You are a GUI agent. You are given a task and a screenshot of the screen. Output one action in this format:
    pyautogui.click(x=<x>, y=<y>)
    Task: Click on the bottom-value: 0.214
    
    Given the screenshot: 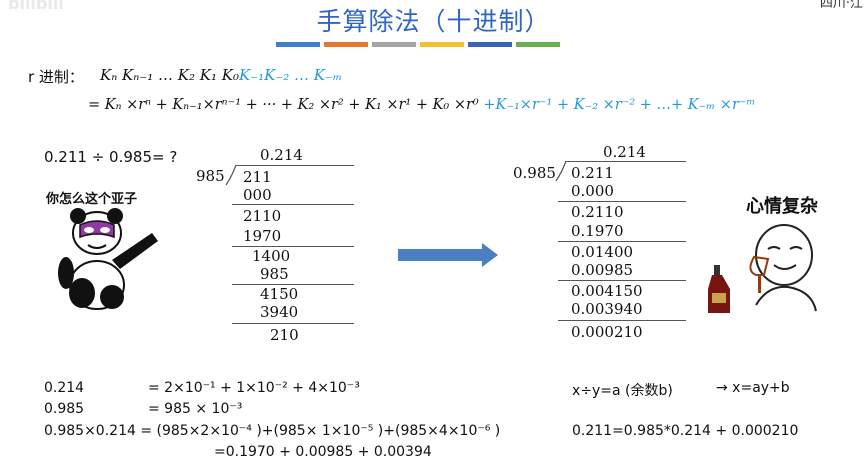 What is the action you would take?
    pyautogui.click(x=64, y=388)
    